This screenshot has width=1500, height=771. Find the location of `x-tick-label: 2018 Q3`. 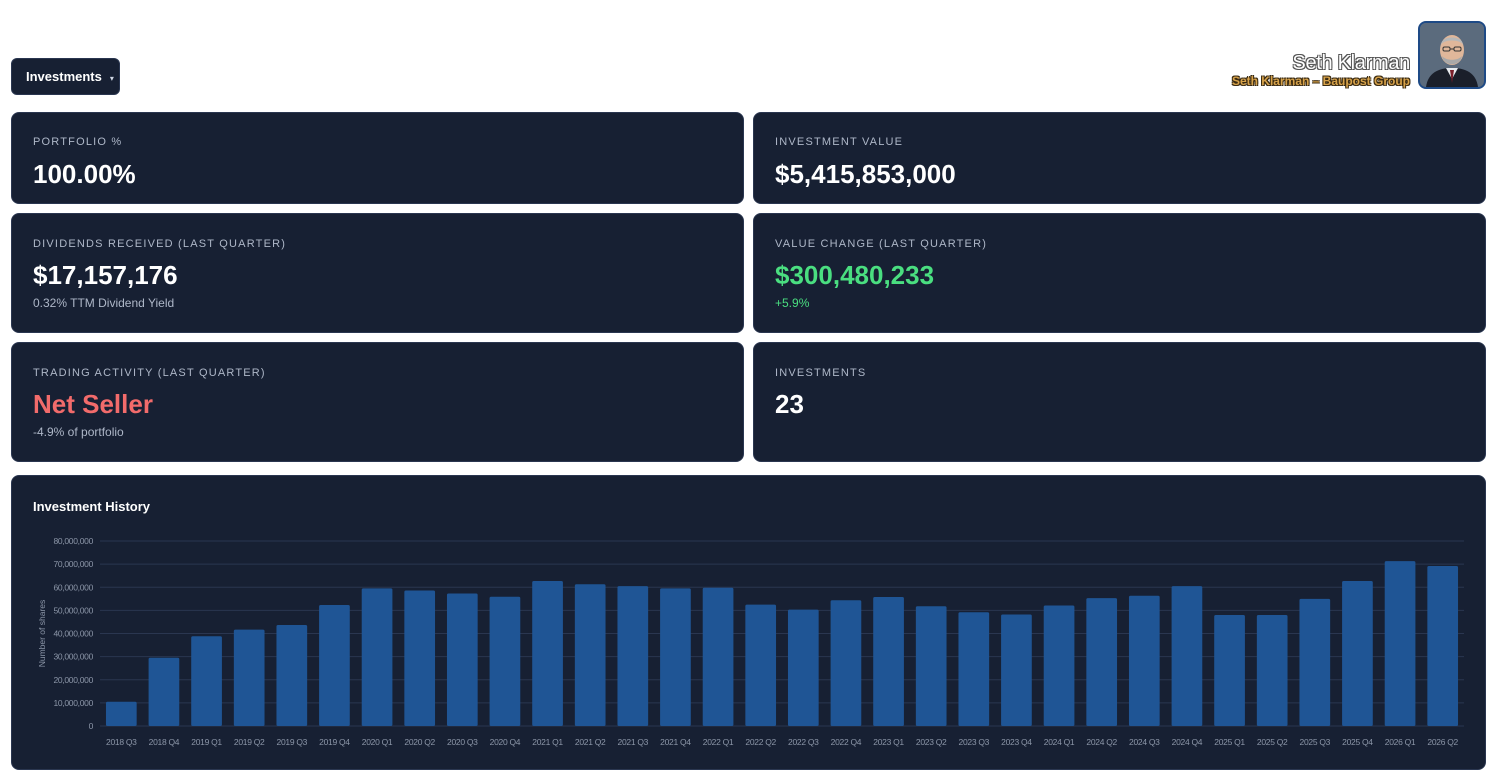

x-tick-label: 2018 Q3 is located at coordinates (121, 742).